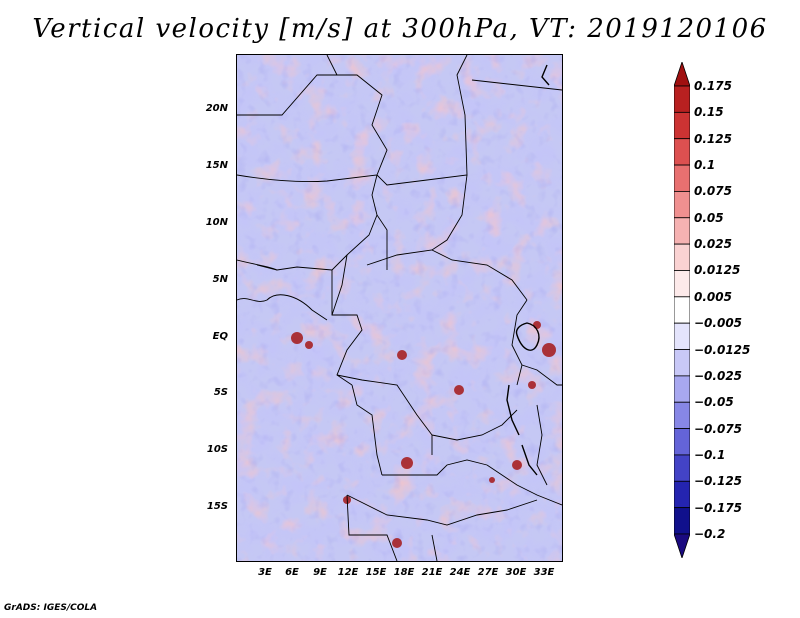  Describe the element at coordinates (682, 74) in the screenshot. I see `colorbar-top-triangle` at that location.